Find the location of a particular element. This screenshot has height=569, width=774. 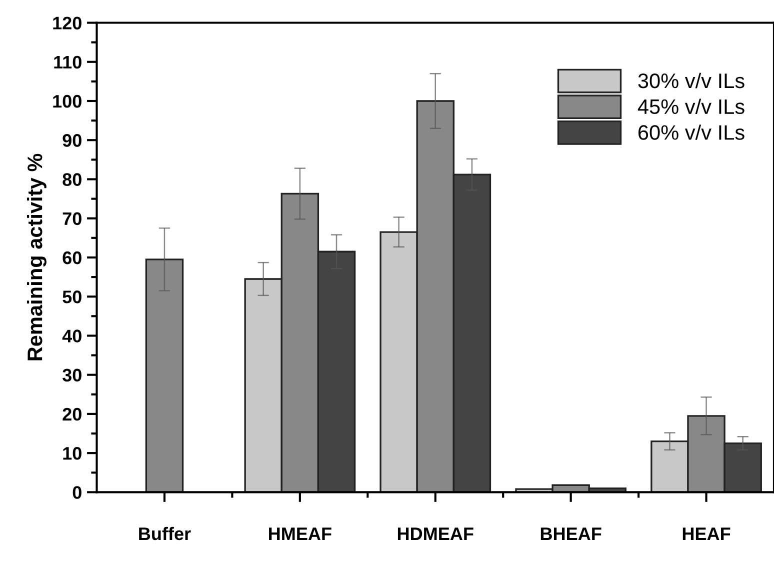

y-tick-label: 110 is located at coordinates (68, 62).